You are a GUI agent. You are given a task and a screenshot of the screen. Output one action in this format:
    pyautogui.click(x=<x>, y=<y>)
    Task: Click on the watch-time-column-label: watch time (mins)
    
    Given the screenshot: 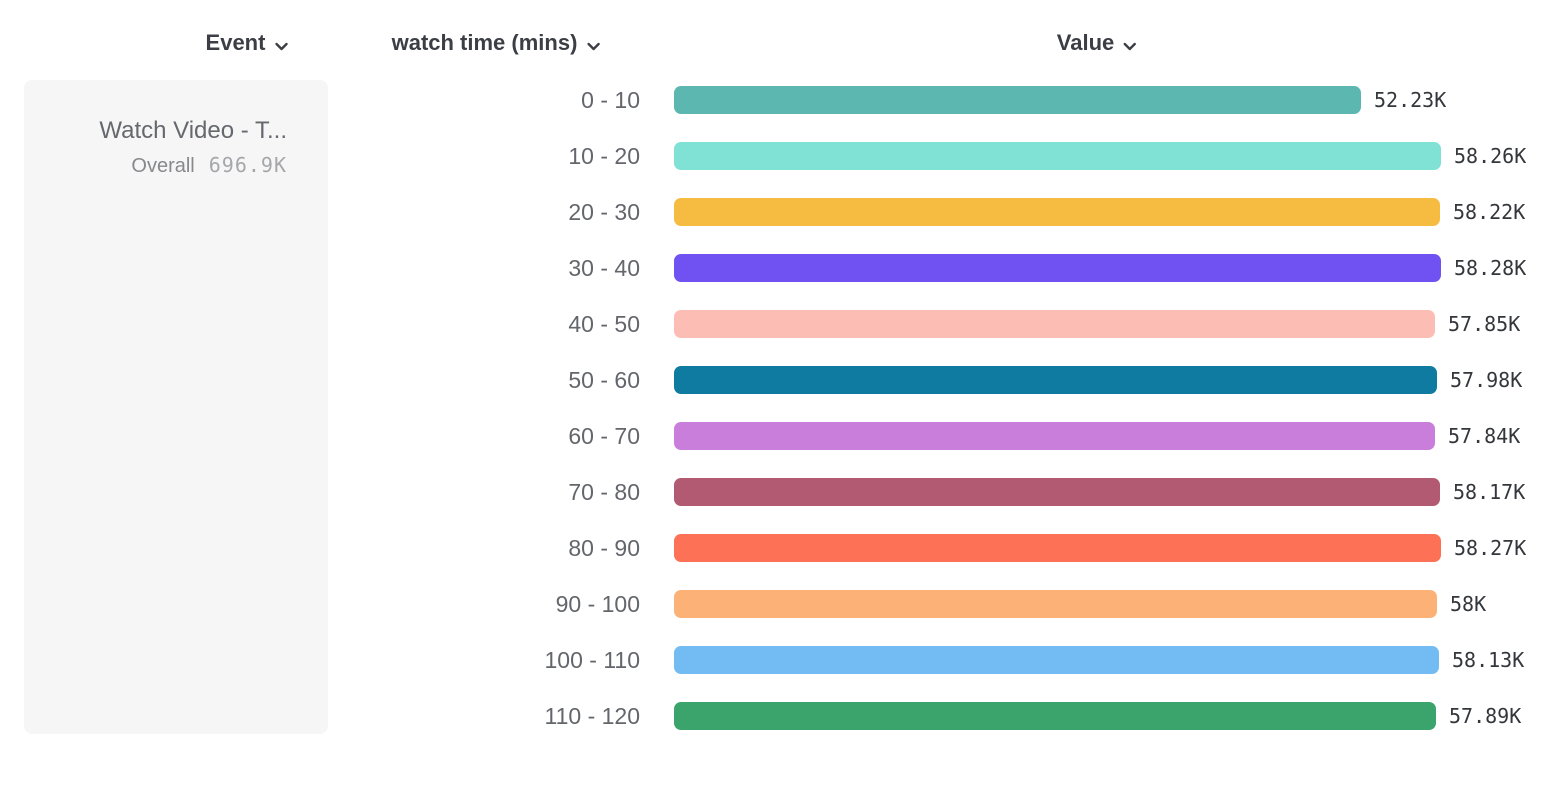 What is the action you would take?
    pyautogui.click(x=484, y=42)
    